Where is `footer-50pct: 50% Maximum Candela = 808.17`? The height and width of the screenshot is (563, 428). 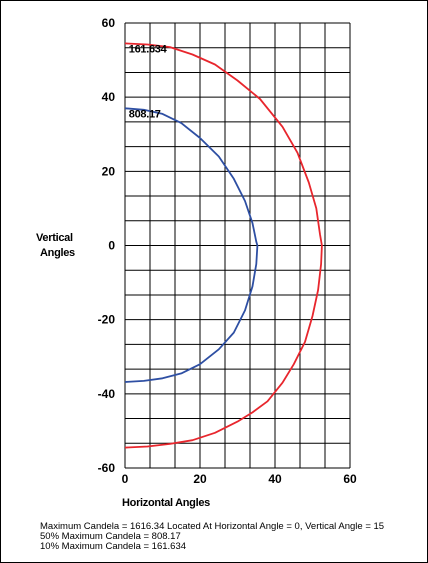
footer-50pct: 50% Maximum Candela = 808.17 is located at coordinates (110, 536).